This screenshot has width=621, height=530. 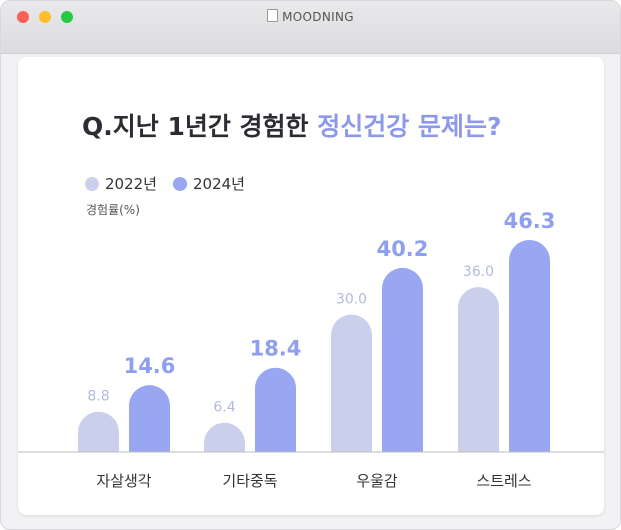 I want to click on x-tick-label-3: 스트레스, so click(x=503, y=481).